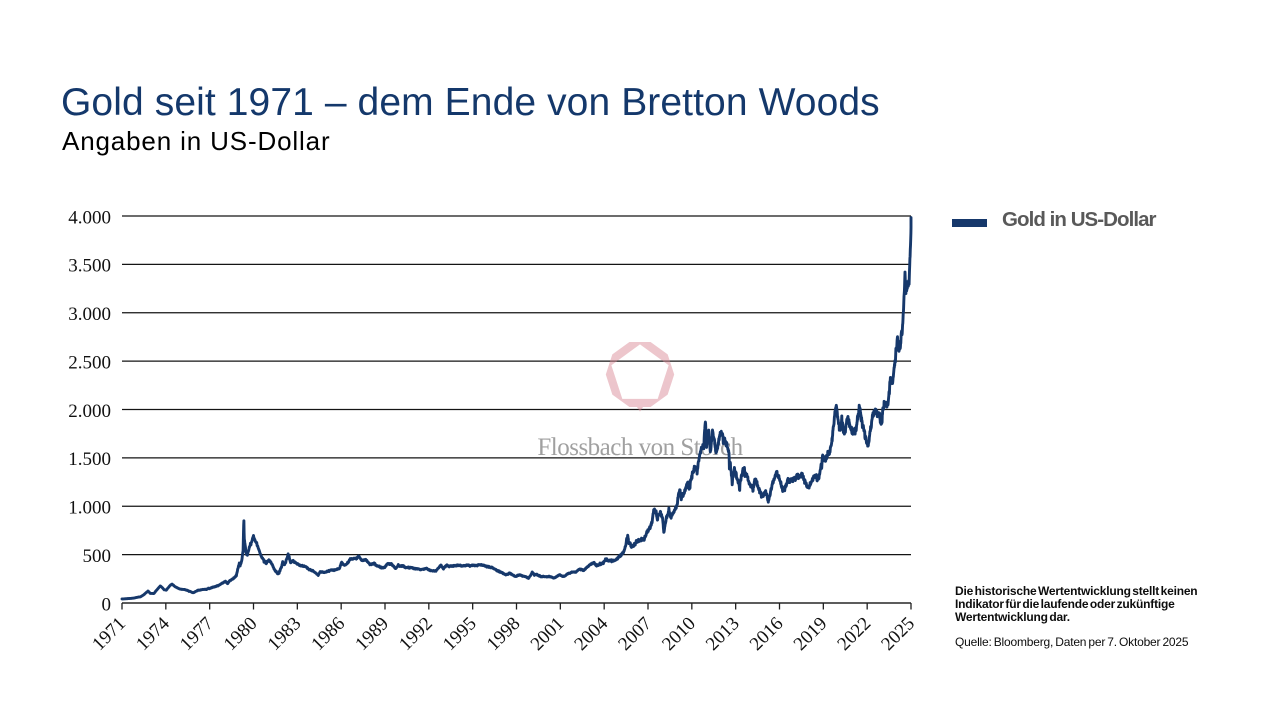 The height and width of the screenshot is (720, 1280). Describe the element at coordinates (285, 634) in the screenshot. I see `svg-text: 1983` at that location.